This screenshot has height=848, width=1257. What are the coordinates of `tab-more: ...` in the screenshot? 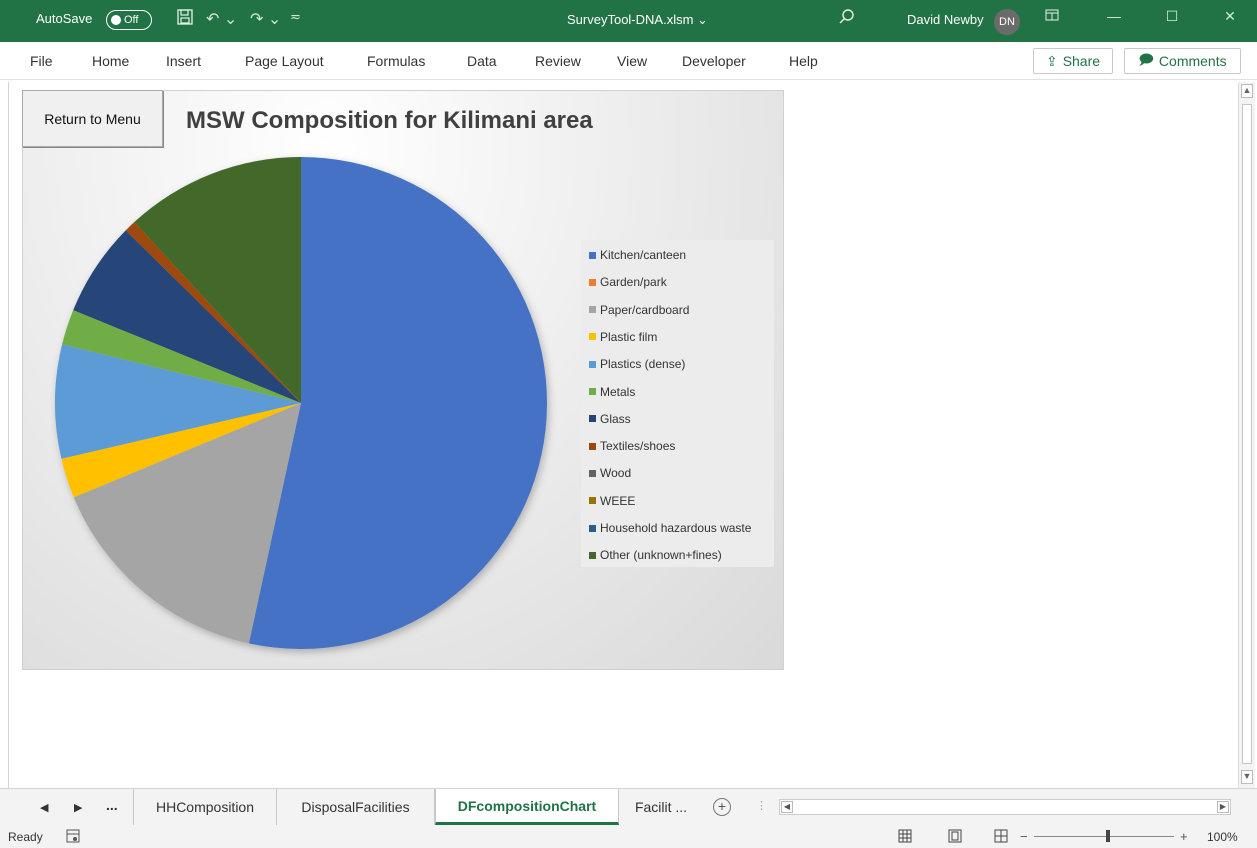 It's located at (112, 805).